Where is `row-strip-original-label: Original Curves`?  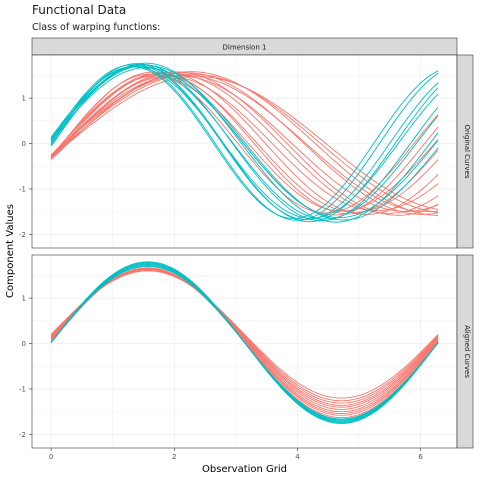
row-strip-original-label: Original Curves is located at coordinates (467, 152).